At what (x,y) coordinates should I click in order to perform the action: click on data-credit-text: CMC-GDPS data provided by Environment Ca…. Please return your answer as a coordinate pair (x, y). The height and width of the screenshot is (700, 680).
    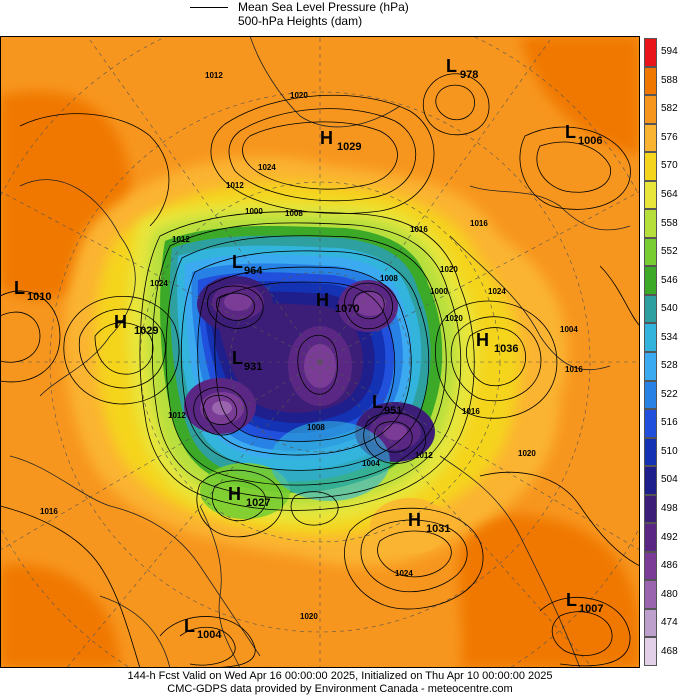
    Looking at the image, I should click on (340, 689).